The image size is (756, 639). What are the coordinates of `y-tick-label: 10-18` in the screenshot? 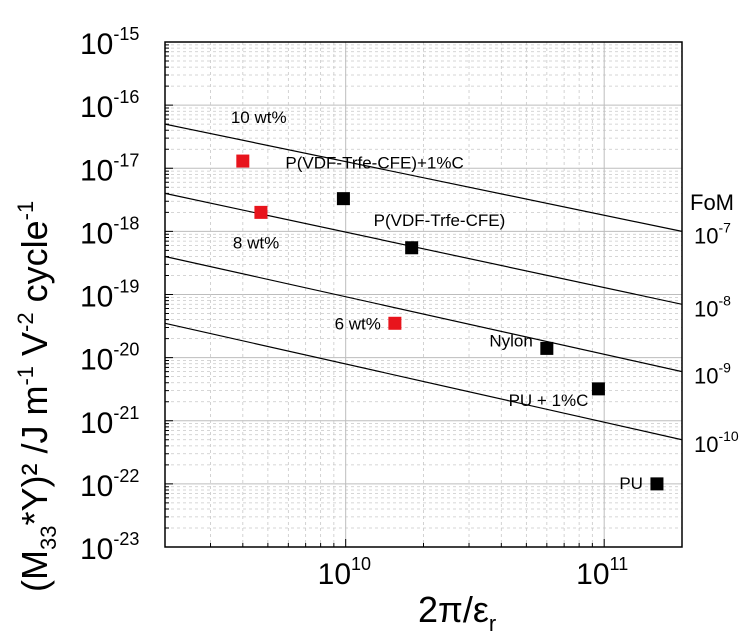 It's located at (109, 231).